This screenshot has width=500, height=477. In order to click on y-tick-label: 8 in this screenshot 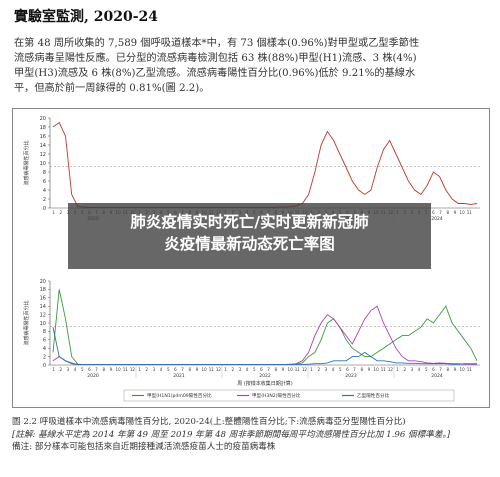, I will do `click(44, 332)`.